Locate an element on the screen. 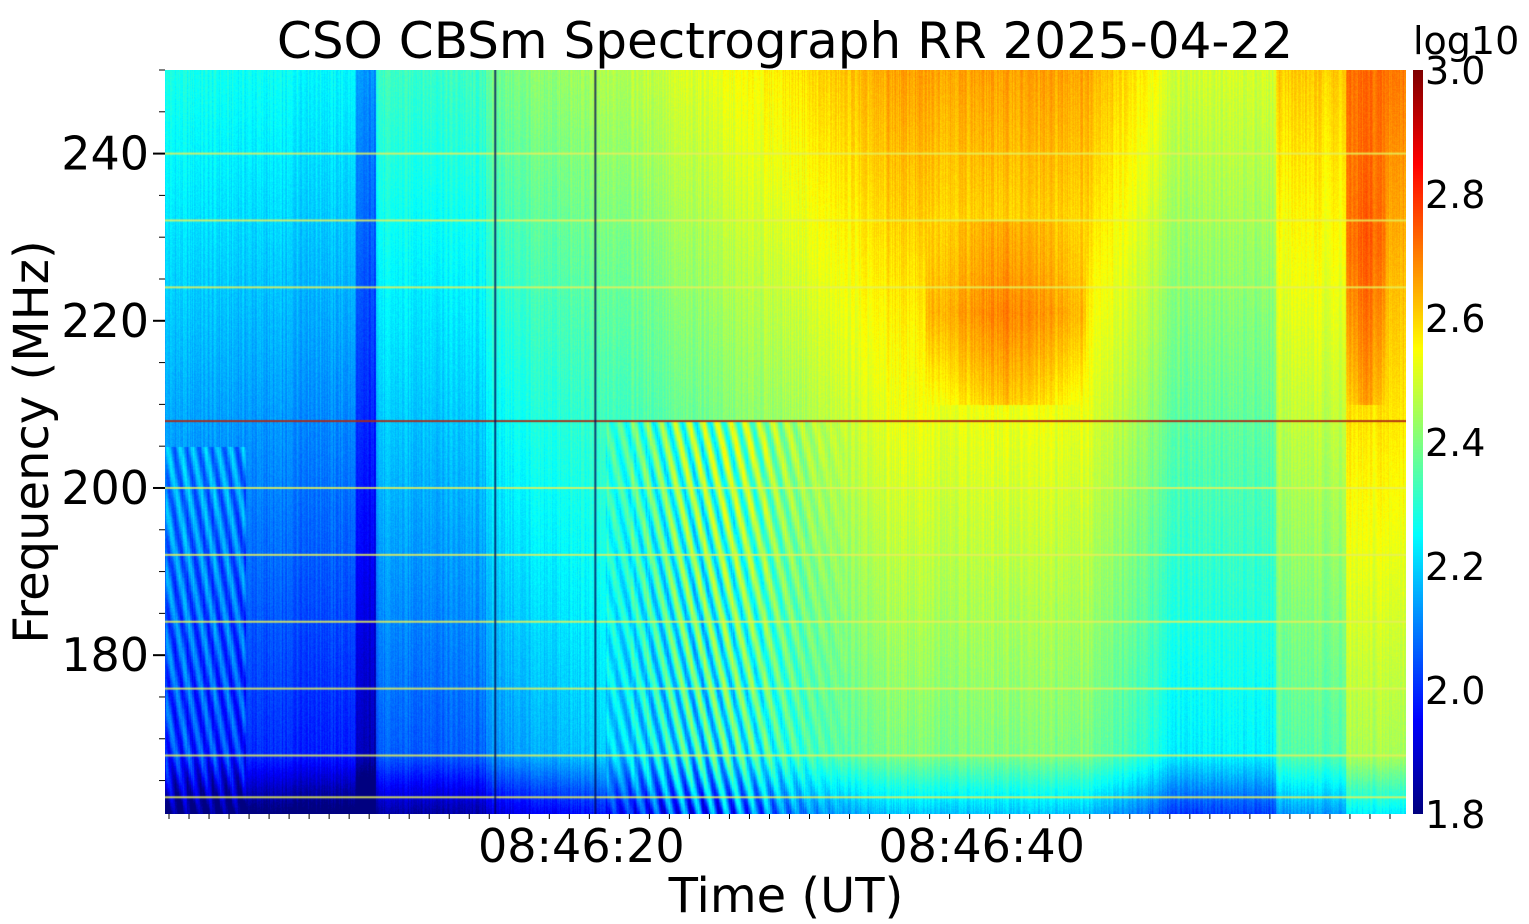 The width and height of the screenshot is (1529, 924). colorbar-tick-label: 2.4 is located at coordinates (1455, 443).